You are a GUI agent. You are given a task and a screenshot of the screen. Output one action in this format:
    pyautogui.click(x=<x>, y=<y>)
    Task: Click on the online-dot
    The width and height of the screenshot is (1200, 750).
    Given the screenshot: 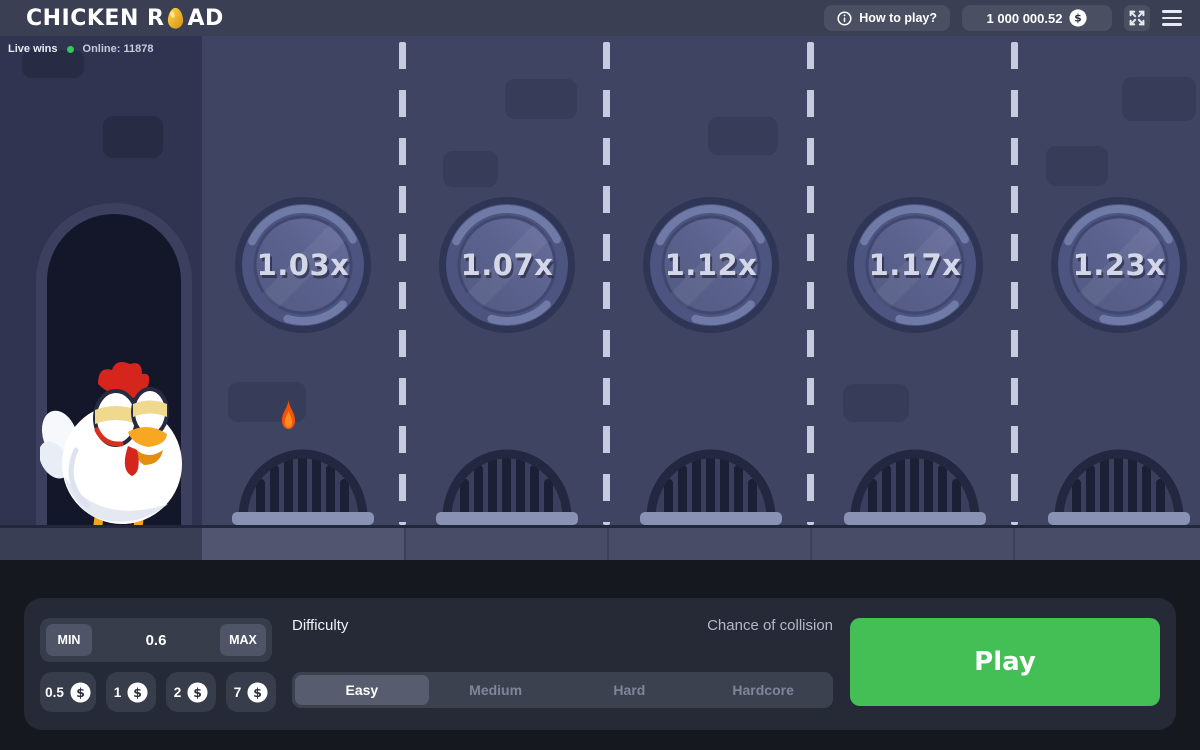 What is the action you would take?
    pyautogui.click(x=70, y=49)
    